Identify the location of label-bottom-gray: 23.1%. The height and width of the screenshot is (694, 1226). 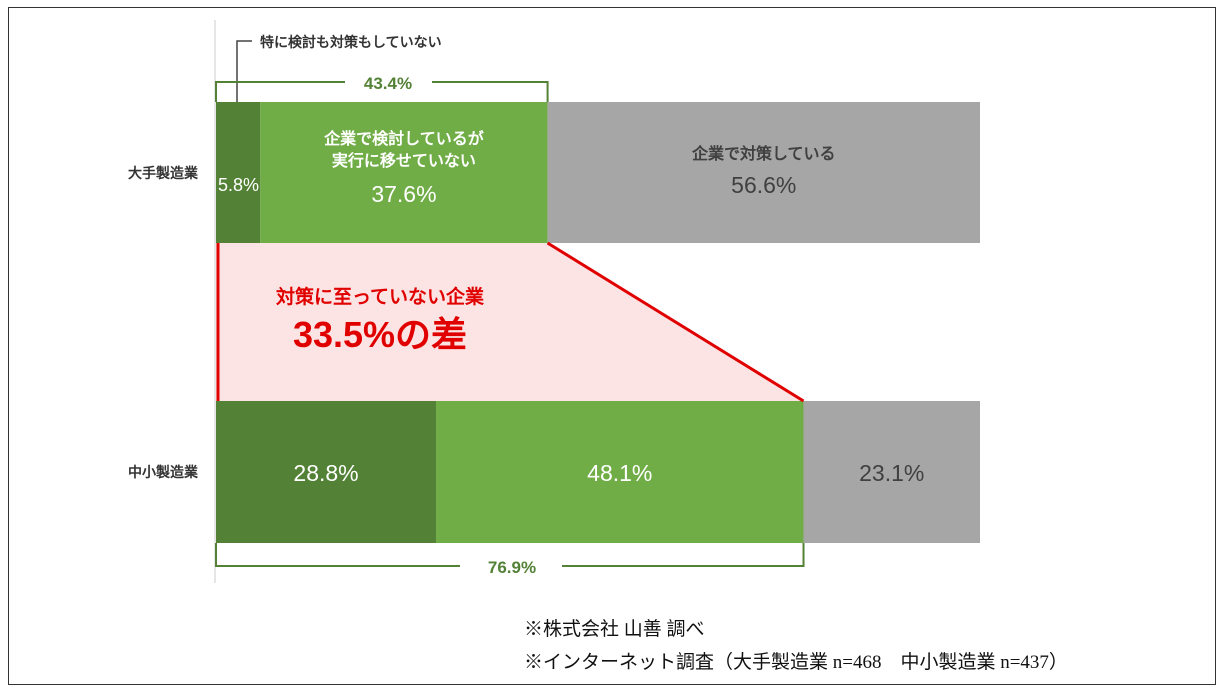
(891, 473).